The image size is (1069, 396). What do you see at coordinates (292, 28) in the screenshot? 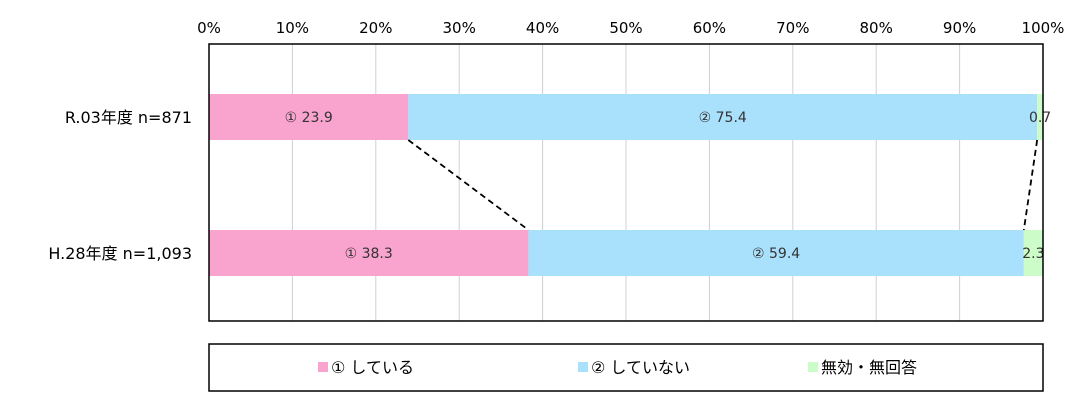
I see `x-tick-label: 10%` at bounding box center [292, 28].